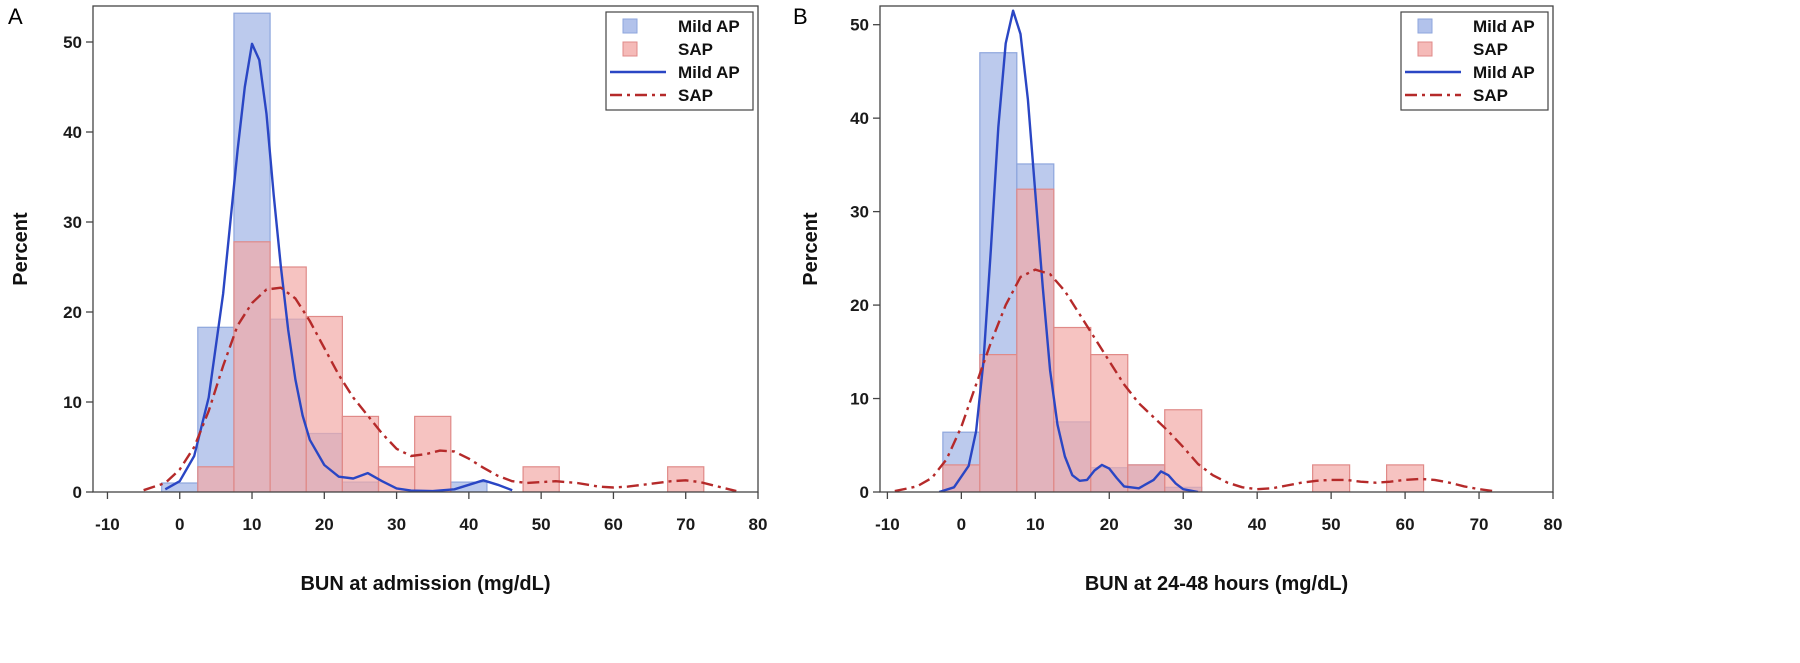 The image size is (1800, 663). What do you see at coordinates (1216, 584) in the screenshot?
I see `x-axis-title: BUN at 24-48 hours (mg/dL)` at bounding box center [1216, 584].